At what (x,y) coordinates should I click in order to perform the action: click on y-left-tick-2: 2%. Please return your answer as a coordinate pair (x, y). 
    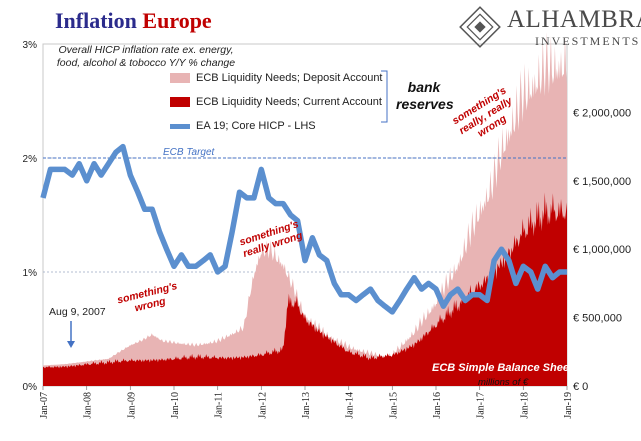
    Looking at the image, I should click on (30, 159).